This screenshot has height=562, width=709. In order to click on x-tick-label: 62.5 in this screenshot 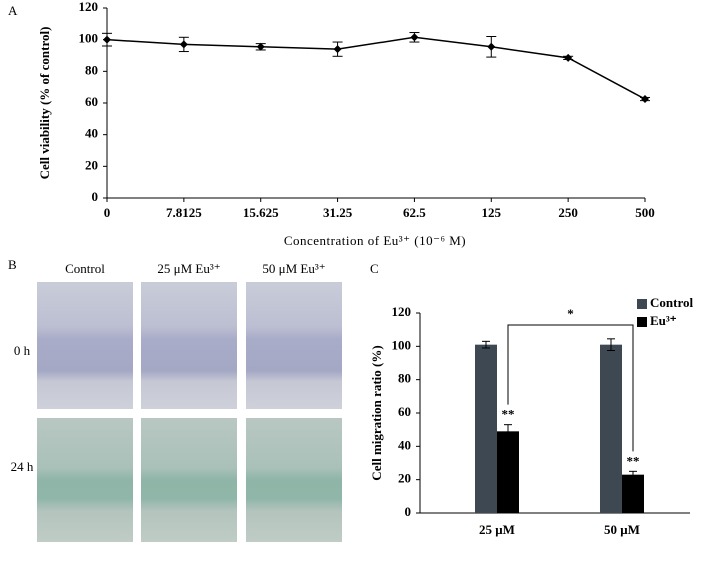, I will do `click(414, 212)`.